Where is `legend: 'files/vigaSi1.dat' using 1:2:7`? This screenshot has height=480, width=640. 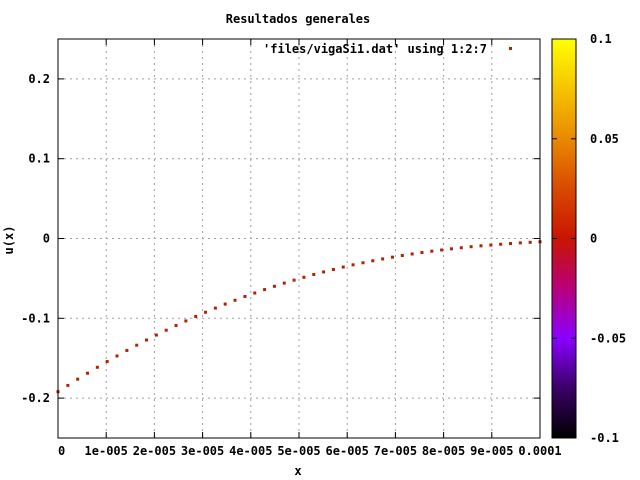
legend: 'files/vigaSi1.dat' using 1:2:7 is located at coordinates (387, 49).